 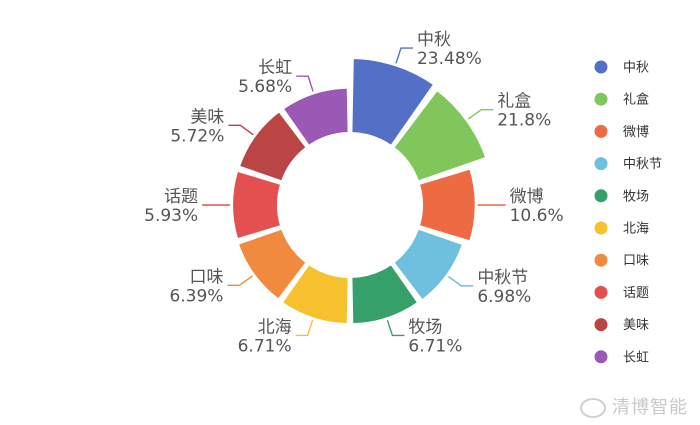 I want to click on slice-name-label: 礼盒, so click(x=514, y=102).